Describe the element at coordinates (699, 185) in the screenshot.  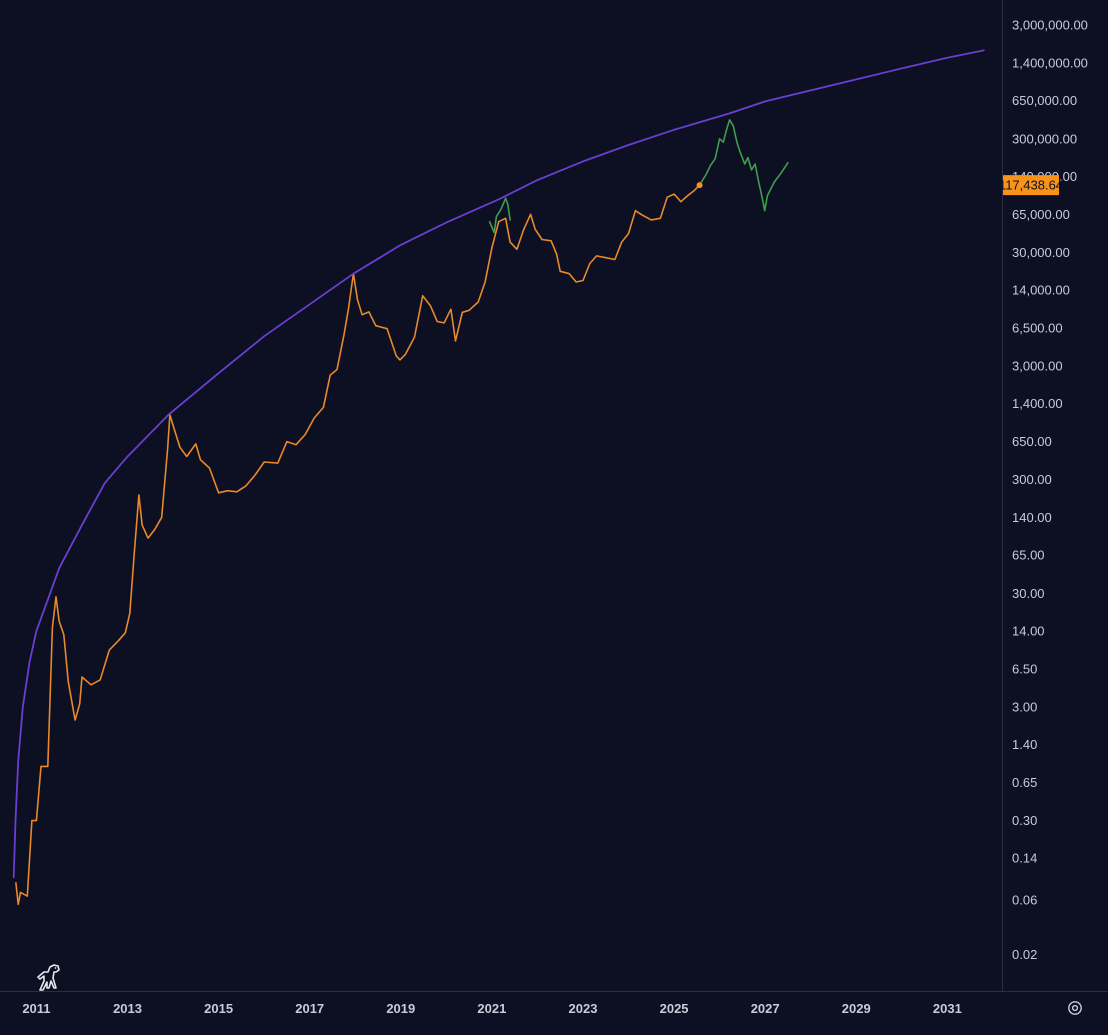
I see `current-price-dot` at that location.